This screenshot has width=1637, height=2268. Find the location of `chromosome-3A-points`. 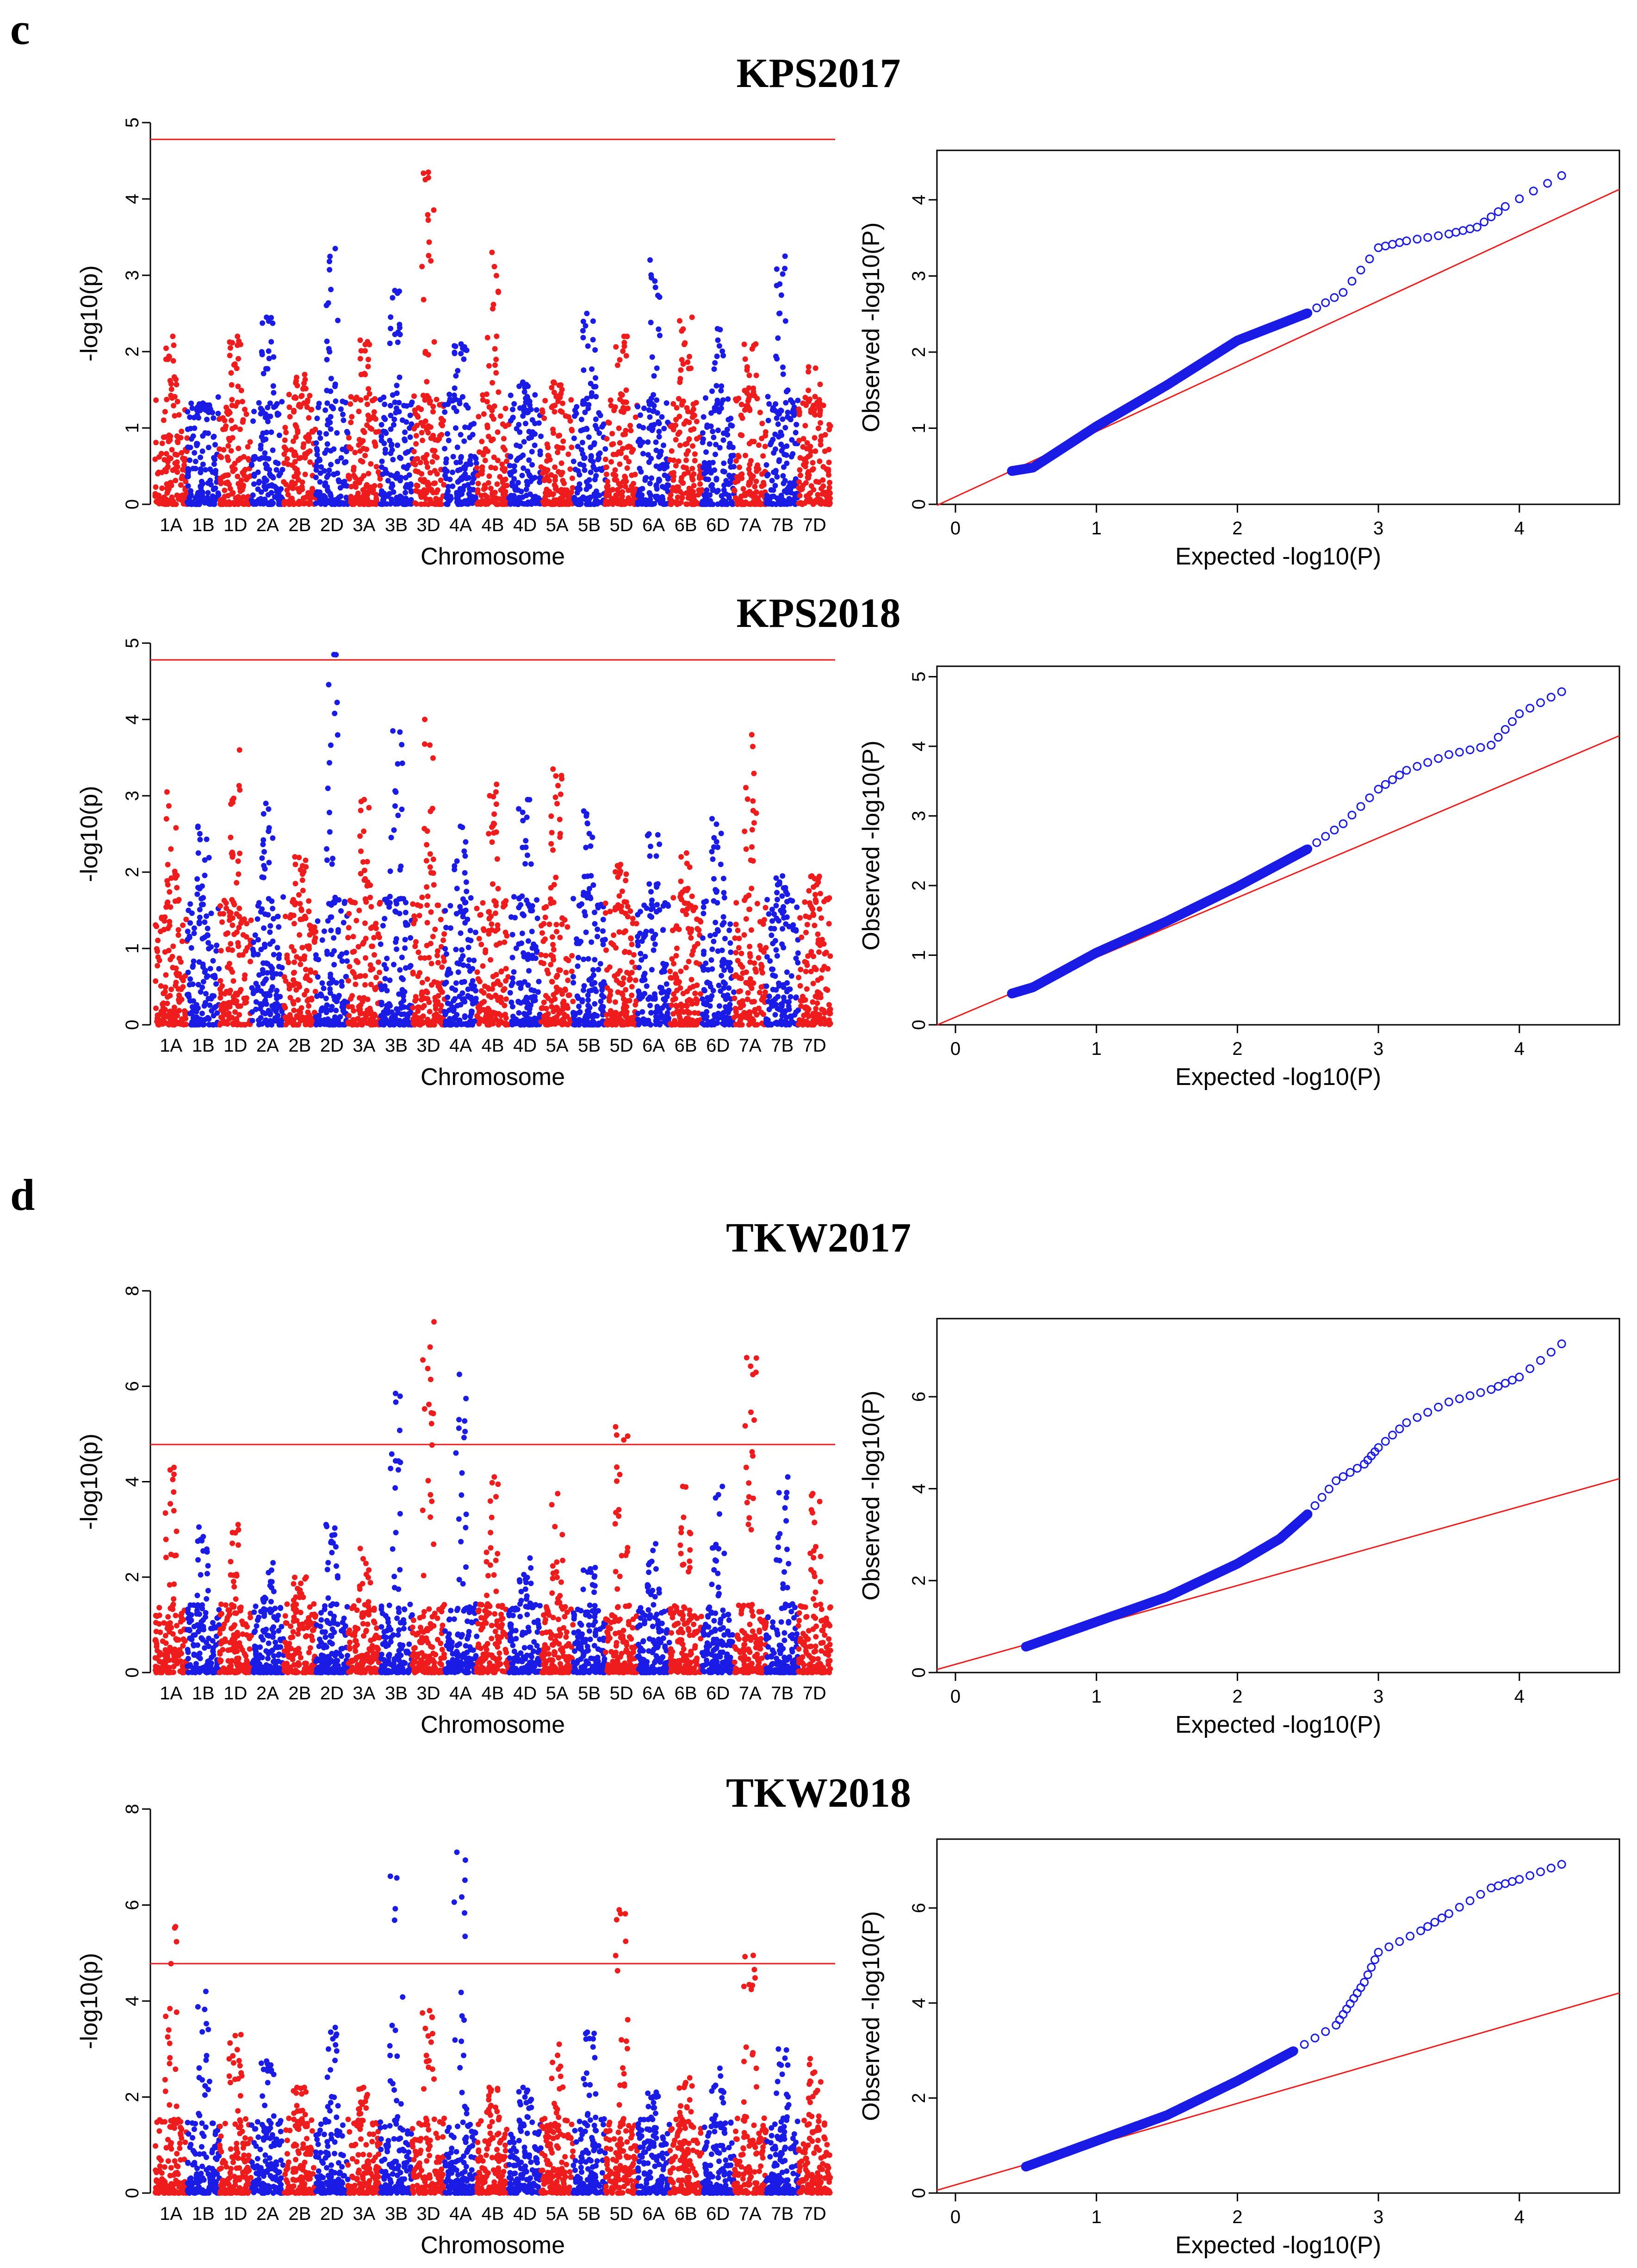

chromosome-3A-points is located at coordinates (364, 912).